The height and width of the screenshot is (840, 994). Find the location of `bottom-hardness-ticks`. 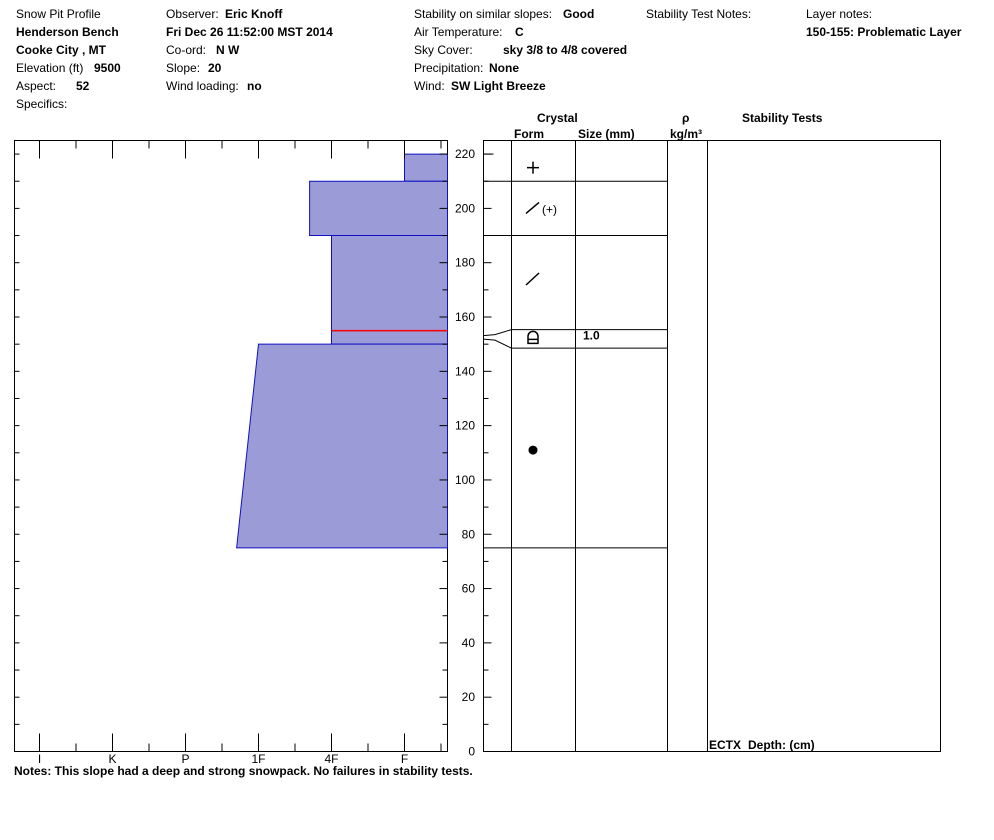

bottom-hardness-ticks is located at coordinates (240, 742).